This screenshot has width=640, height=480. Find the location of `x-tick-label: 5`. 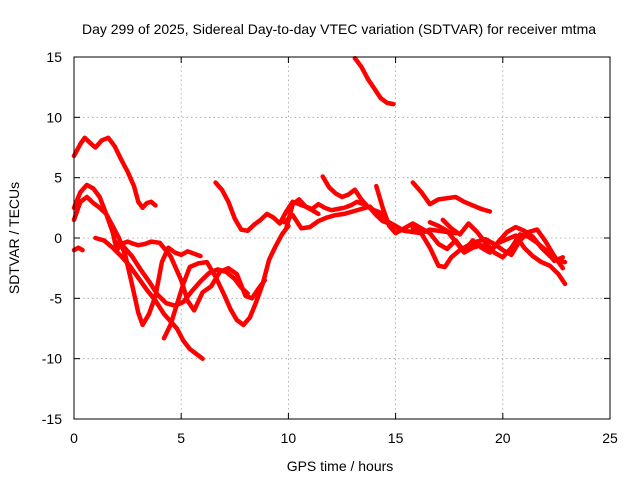

x-tick-label: 5 is located at coordinates (181, 438).